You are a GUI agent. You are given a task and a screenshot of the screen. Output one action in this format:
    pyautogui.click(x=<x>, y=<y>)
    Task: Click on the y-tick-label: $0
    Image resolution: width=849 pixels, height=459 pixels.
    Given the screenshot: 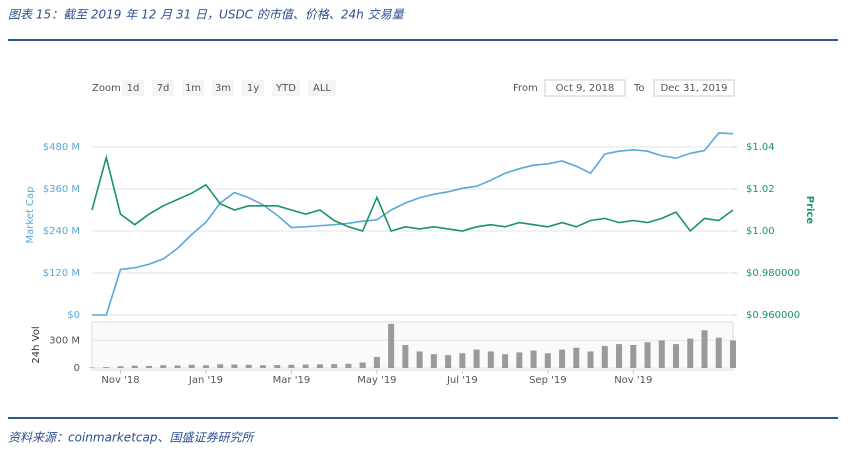 What is the action you would take?
    pyautogui.click(x=73, y=315)
    